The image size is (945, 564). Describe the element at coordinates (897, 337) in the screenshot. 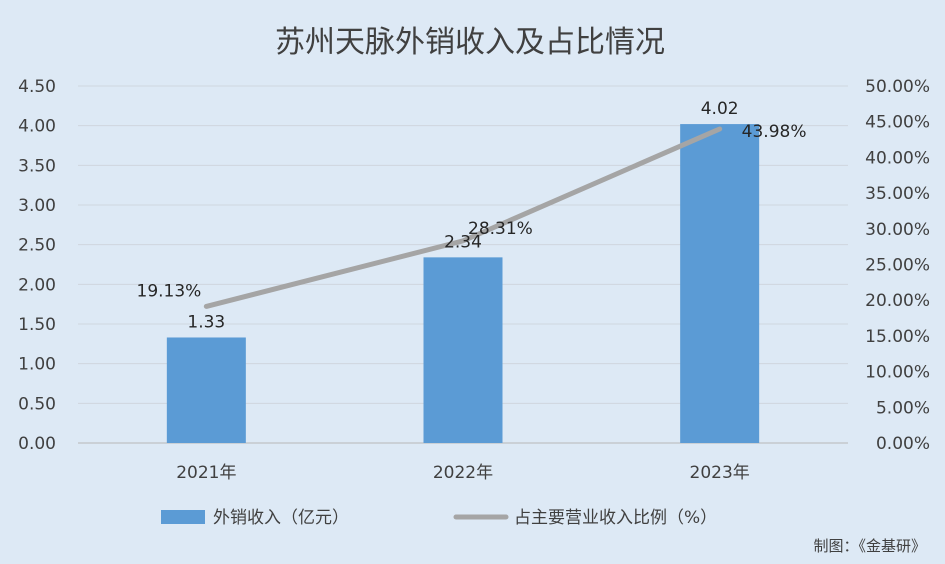

I see `right-tick-label: 15.00%` at that location.